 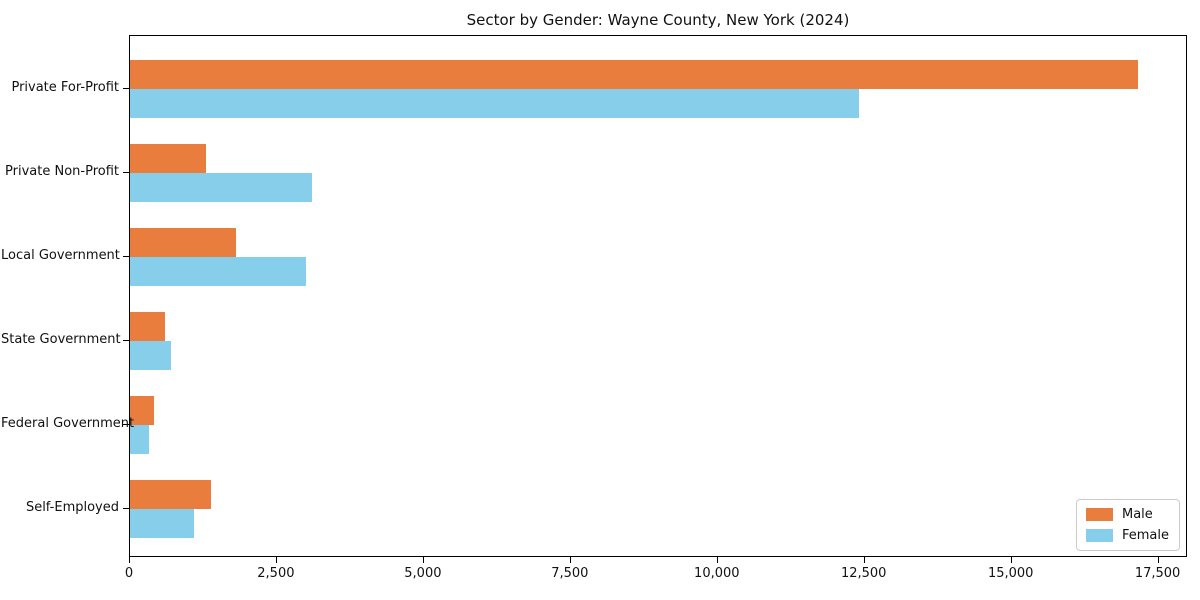 I want to click on x-tick-label-0: 0, so click(x=129, y=573).